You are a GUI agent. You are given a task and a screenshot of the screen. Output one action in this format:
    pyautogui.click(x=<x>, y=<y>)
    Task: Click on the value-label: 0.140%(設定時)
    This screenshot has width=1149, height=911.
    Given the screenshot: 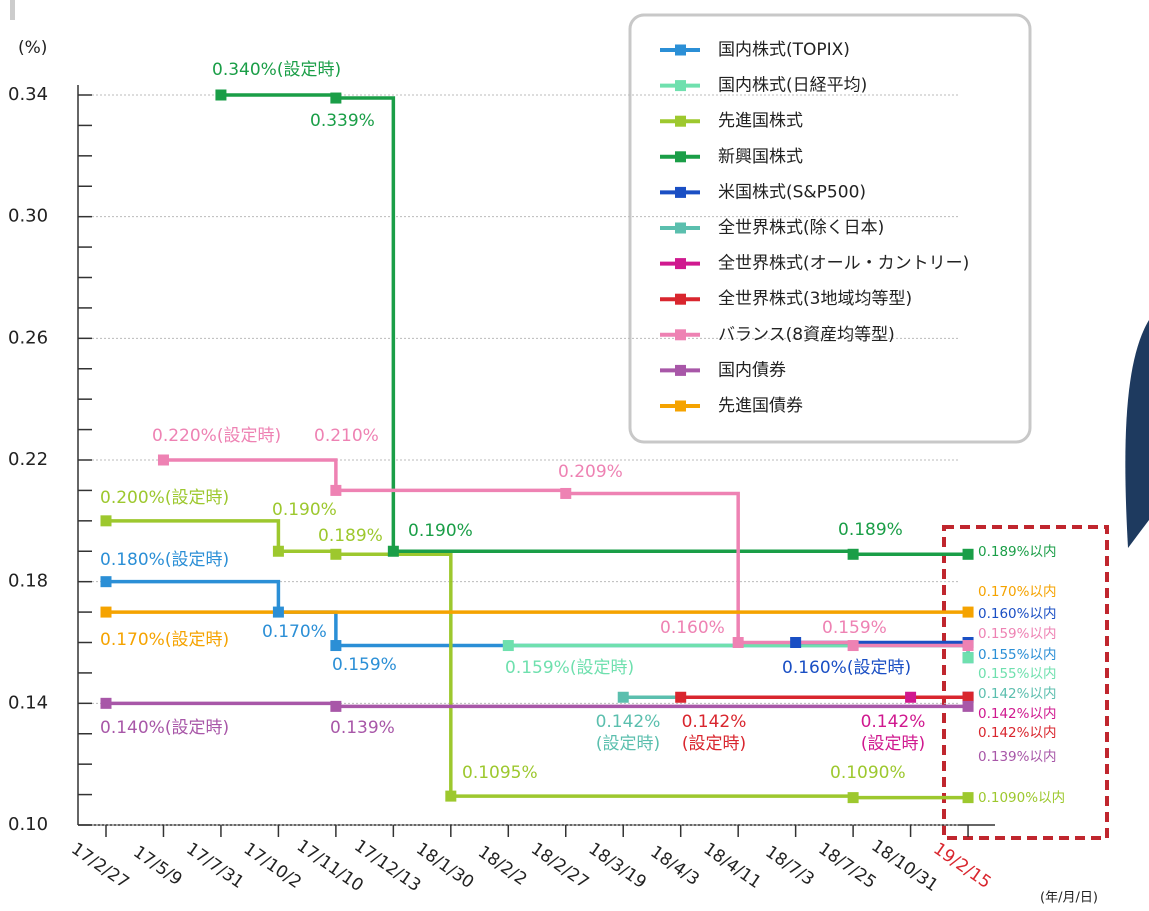 What is the action you would take?
    pyautogui.click(x=164, y=728)
    